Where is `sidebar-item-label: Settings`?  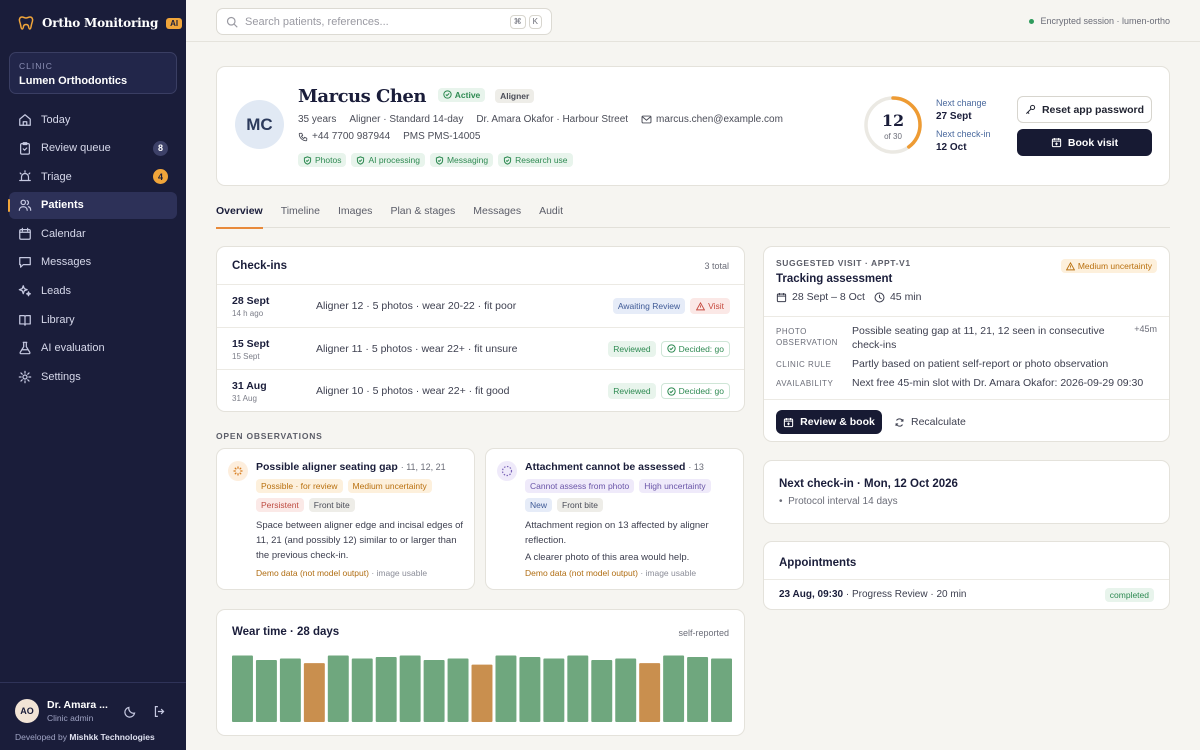 sidebar-item-label: Settings is located at coordinates (61, 376).